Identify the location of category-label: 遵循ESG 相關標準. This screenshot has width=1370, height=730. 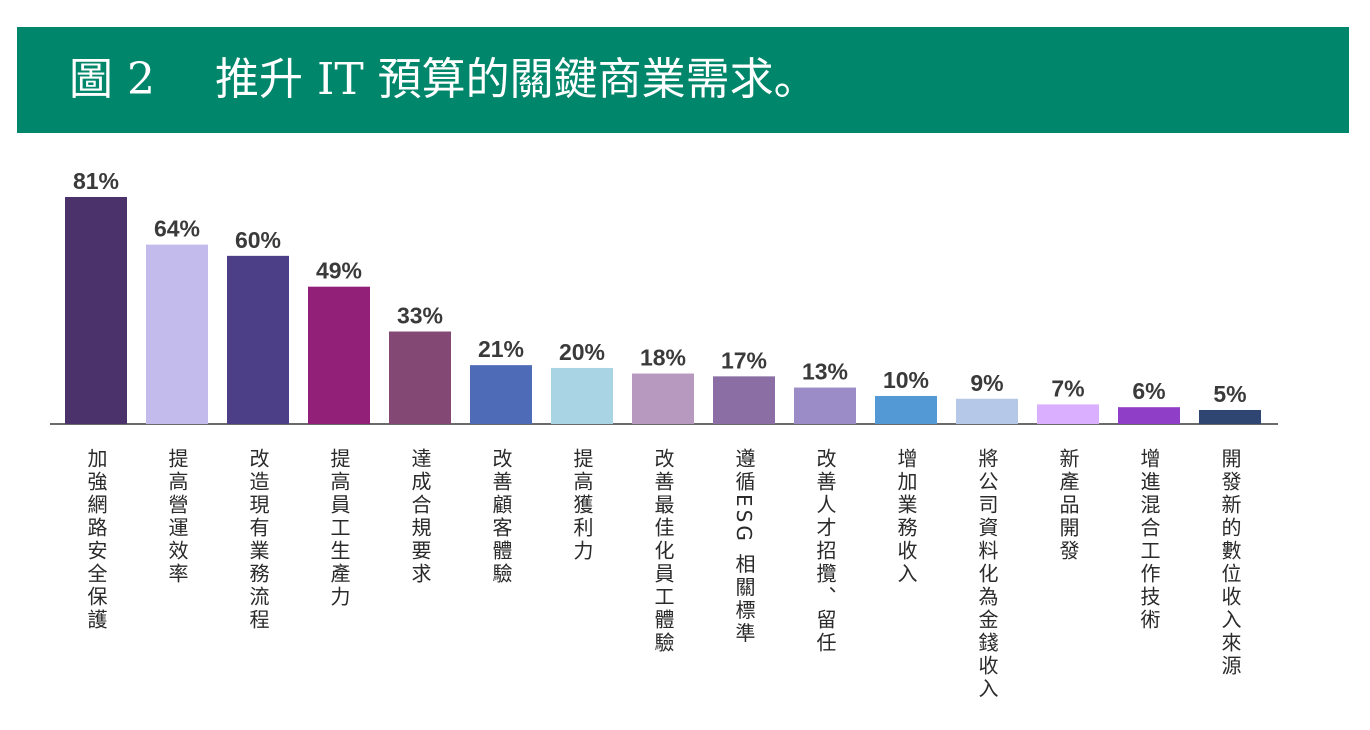
(744, 547).